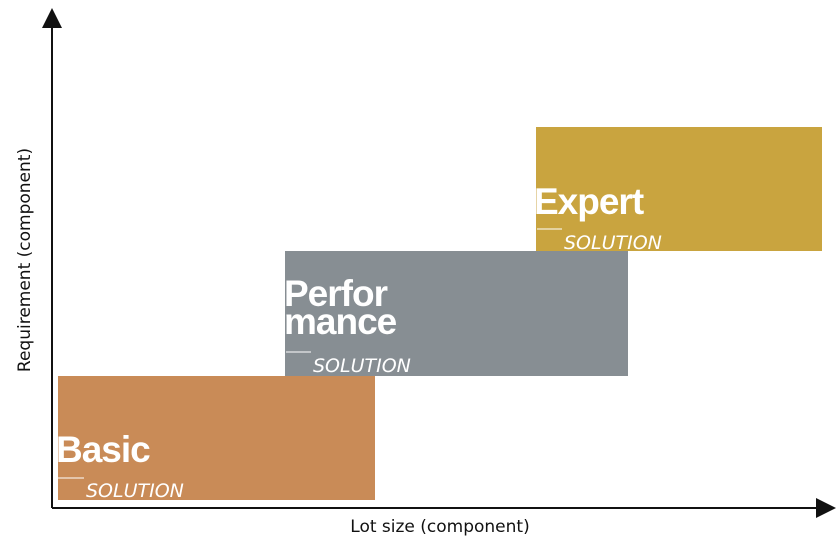 The height and width of the screenshot is (541, 840). Describe the element at coordinates (456, 313) in the screenshot. I see `performance-box` at that location.